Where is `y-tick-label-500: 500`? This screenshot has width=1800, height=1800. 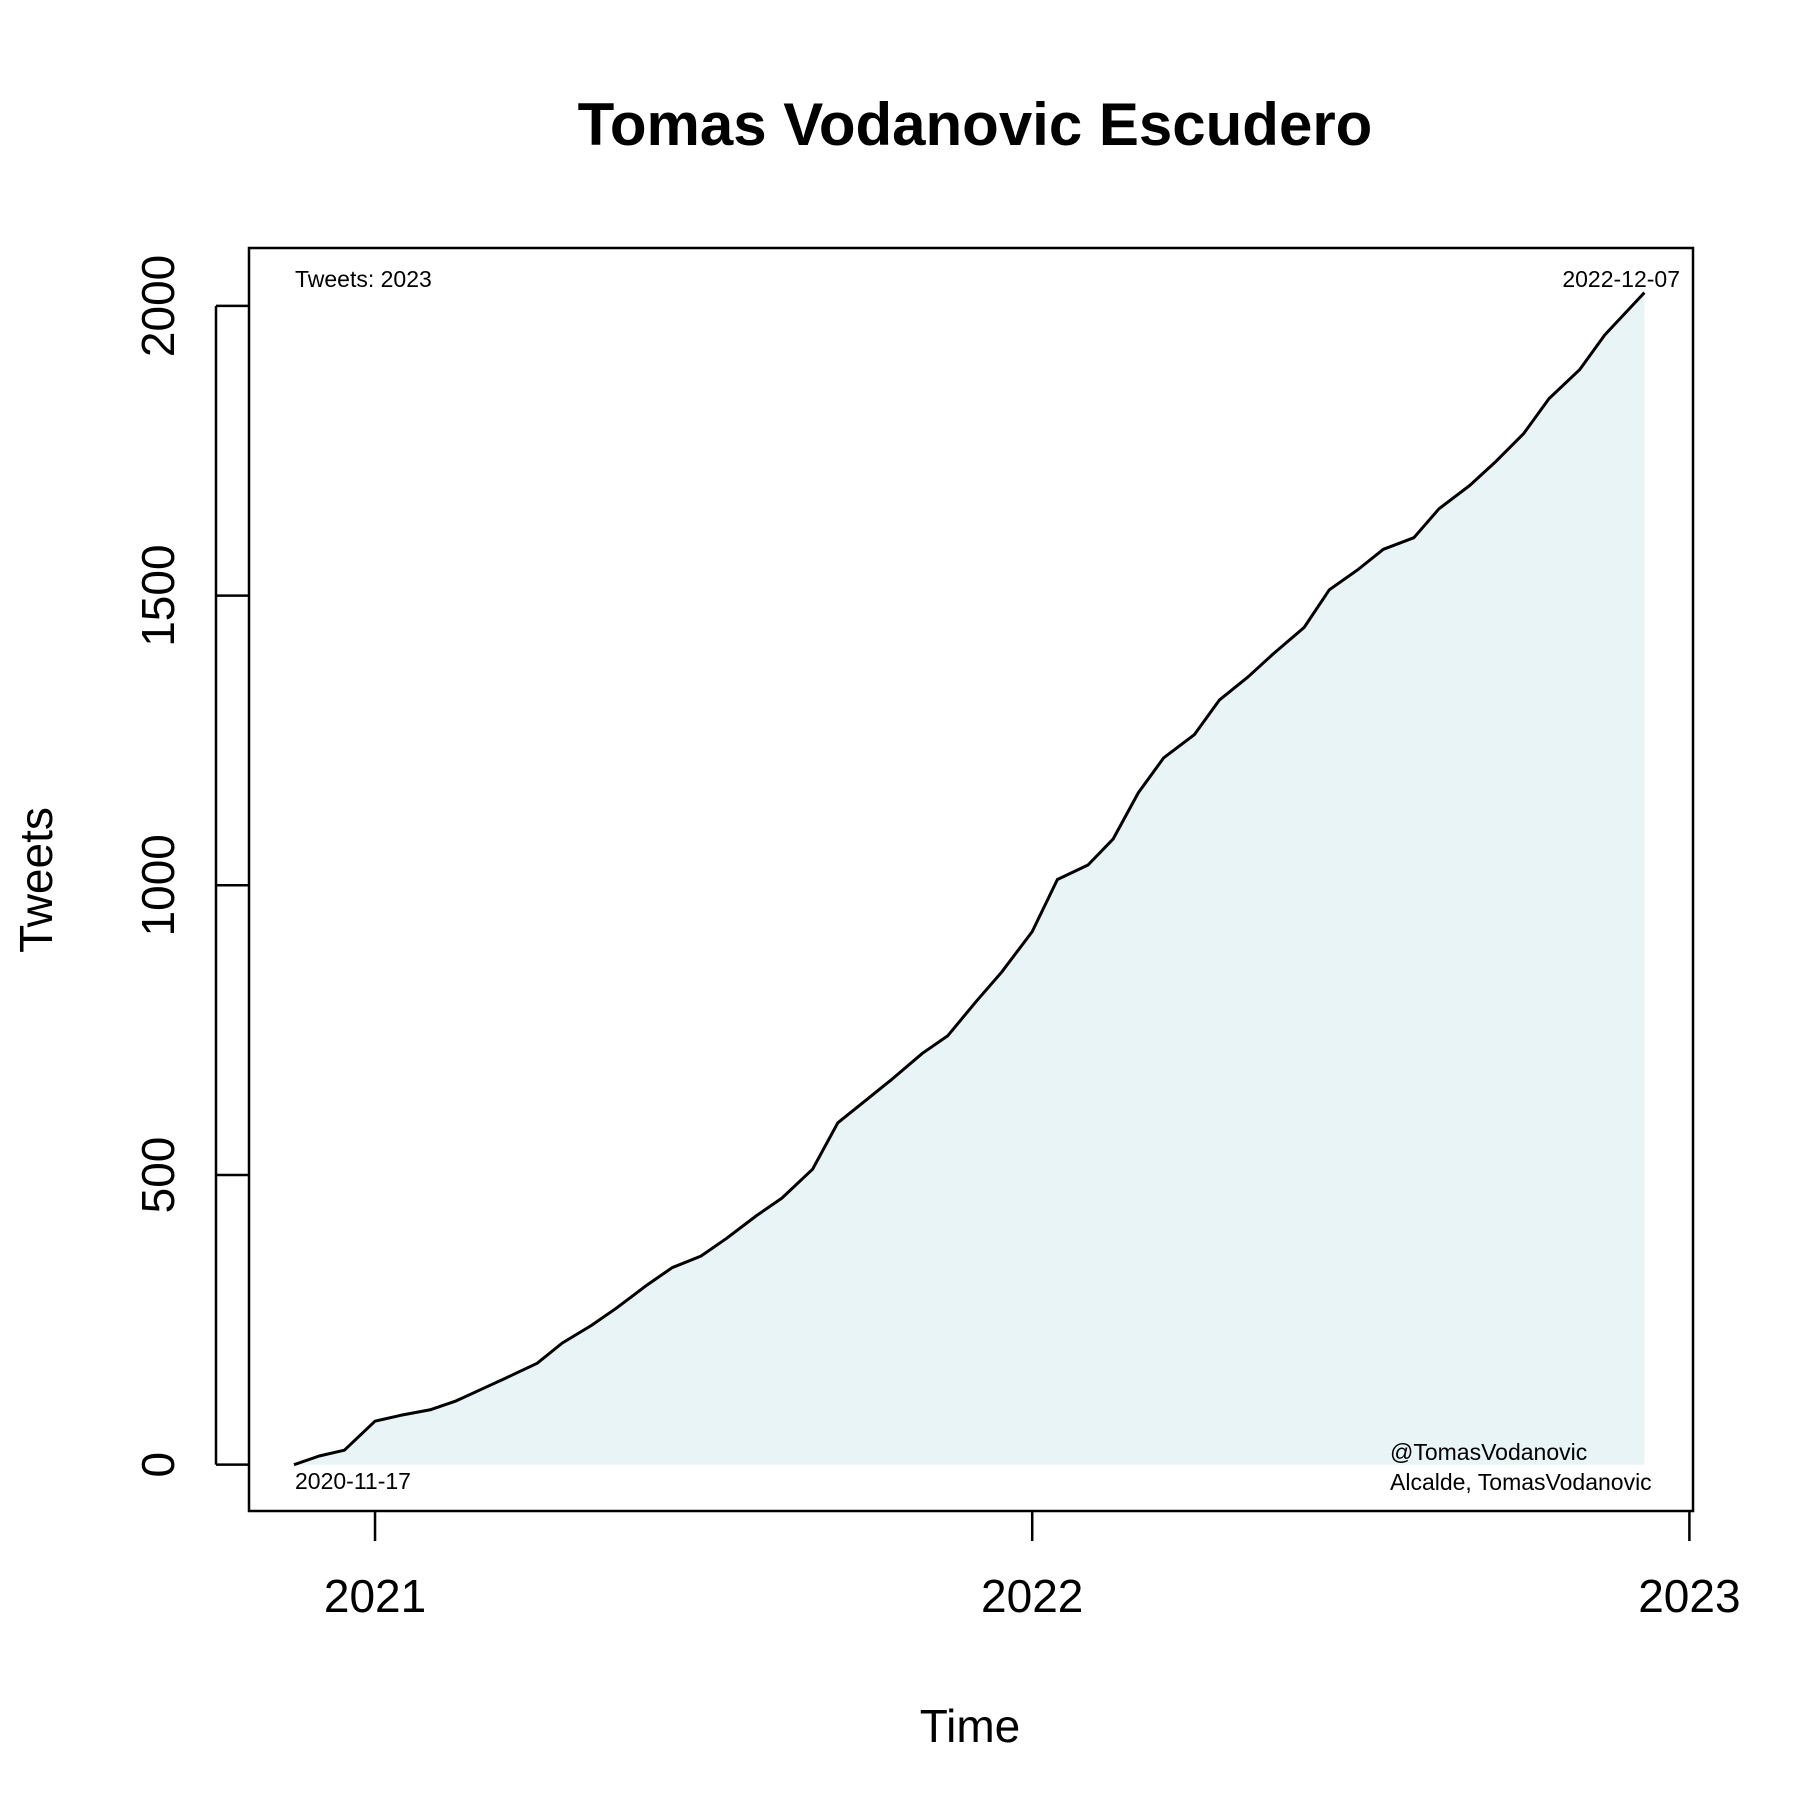
y-tick-label-500: 500 is located at coordinates (158, 1175).